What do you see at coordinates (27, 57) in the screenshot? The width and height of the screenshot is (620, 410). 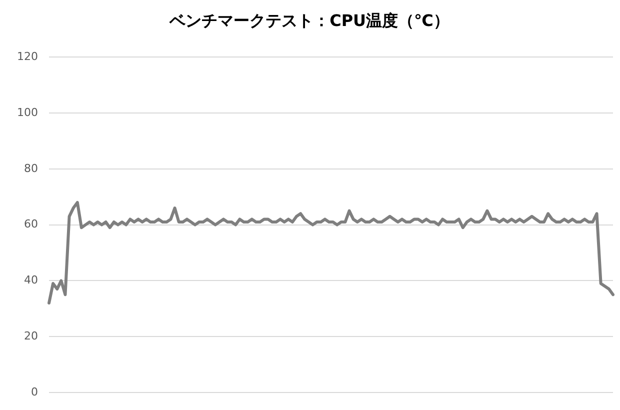 I see `y-tick-label: 120` at bounding box center [27, 57].